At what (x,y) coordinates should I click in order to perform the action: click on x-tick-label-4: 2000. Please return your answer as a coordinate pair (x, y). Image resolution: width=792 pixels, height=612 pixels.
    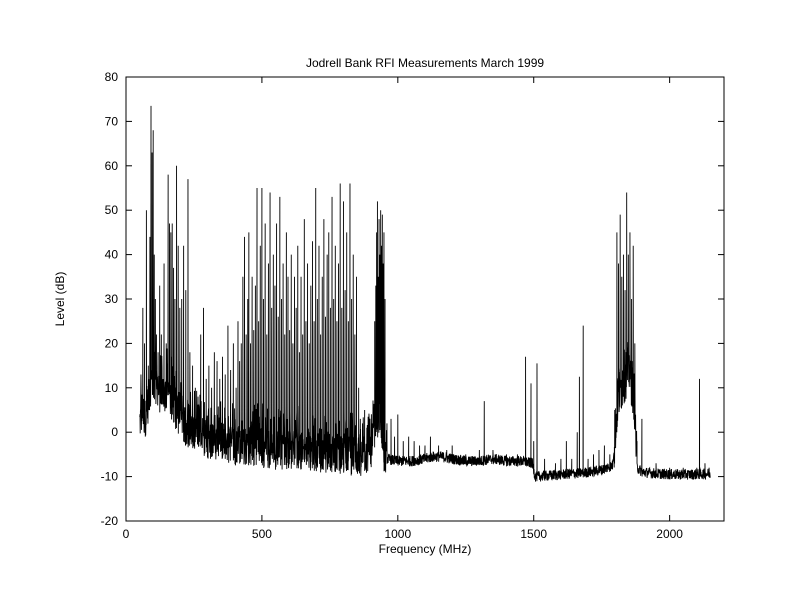
    Looking at the image, I should click on (669, 534).